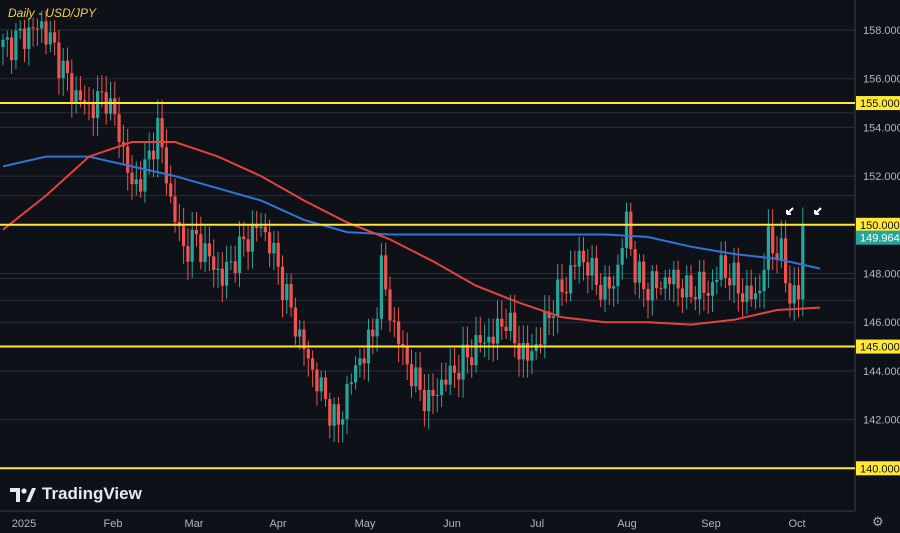 Image resolution: width=900 pixels, height=533 pixels. Describe the element at coordinates (277, 524) in the screenshot. I see `x-tick-label: Apr` at that location.